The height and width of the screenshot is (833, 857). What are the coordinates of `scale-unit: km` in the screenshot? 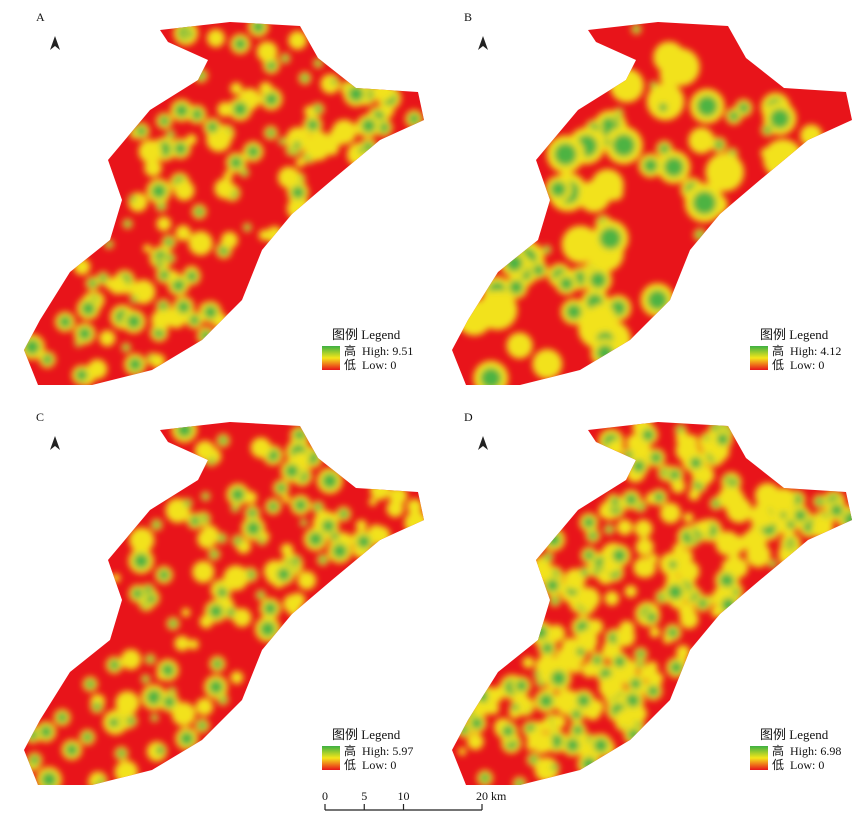 It's located at (499, 796).